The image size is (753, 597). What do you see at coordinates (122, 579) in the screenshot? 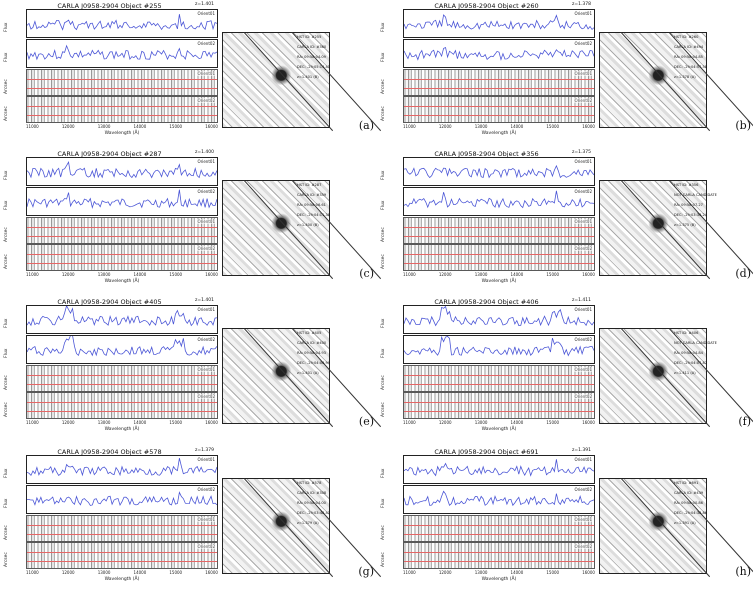
I see `x-axis-label: Wavelength (Å)` at bounding box center [122, 579].